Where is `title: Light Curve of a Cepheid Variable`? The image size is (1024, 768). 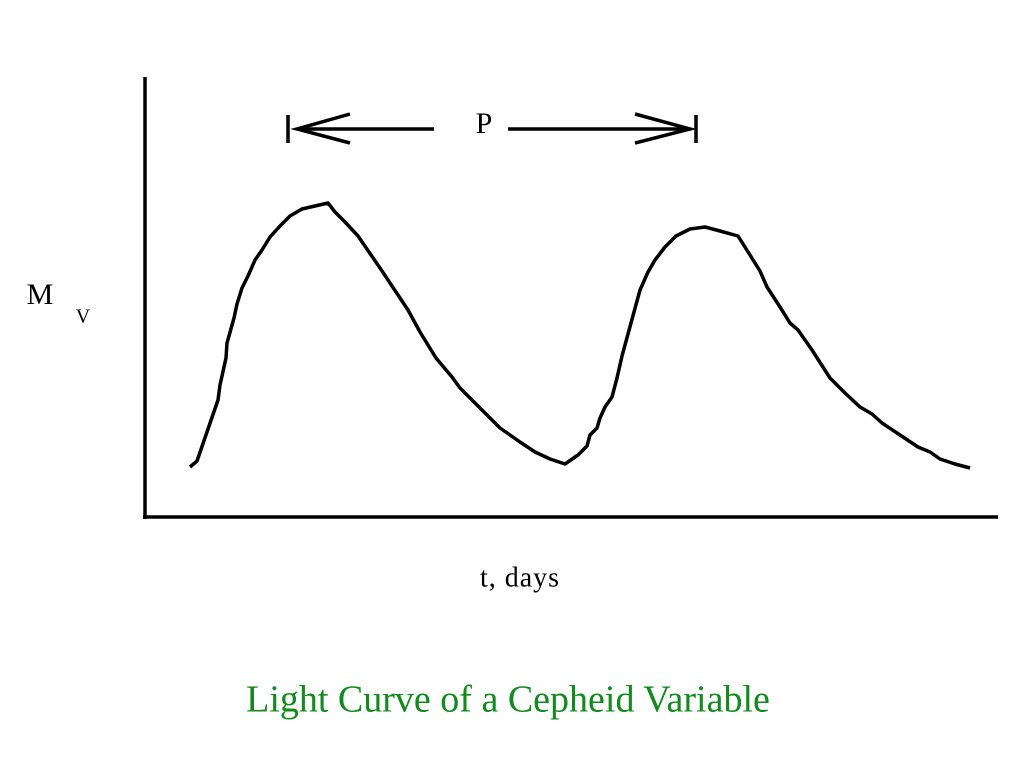
title: Light Curve of a Cepheid Variable is located at coordinates (508, 700).